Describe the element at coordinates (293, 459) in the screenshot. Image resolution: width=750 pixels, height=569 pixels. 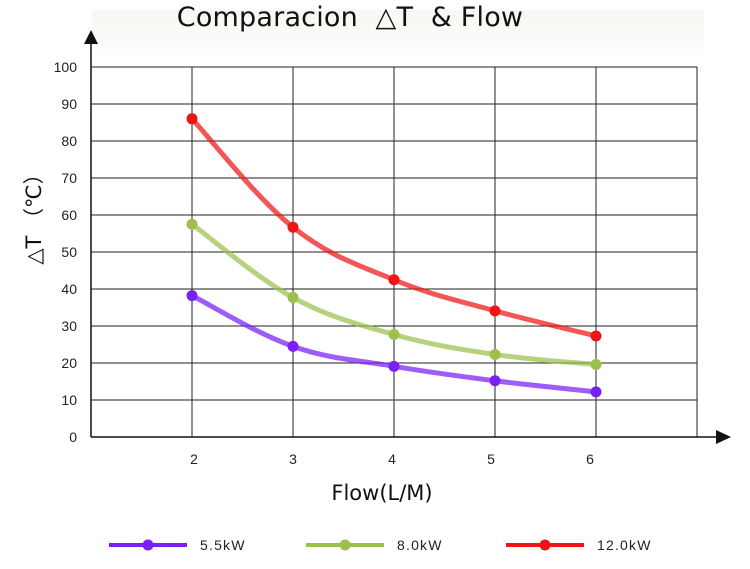
I see `x-tick-label: 3` at that location.